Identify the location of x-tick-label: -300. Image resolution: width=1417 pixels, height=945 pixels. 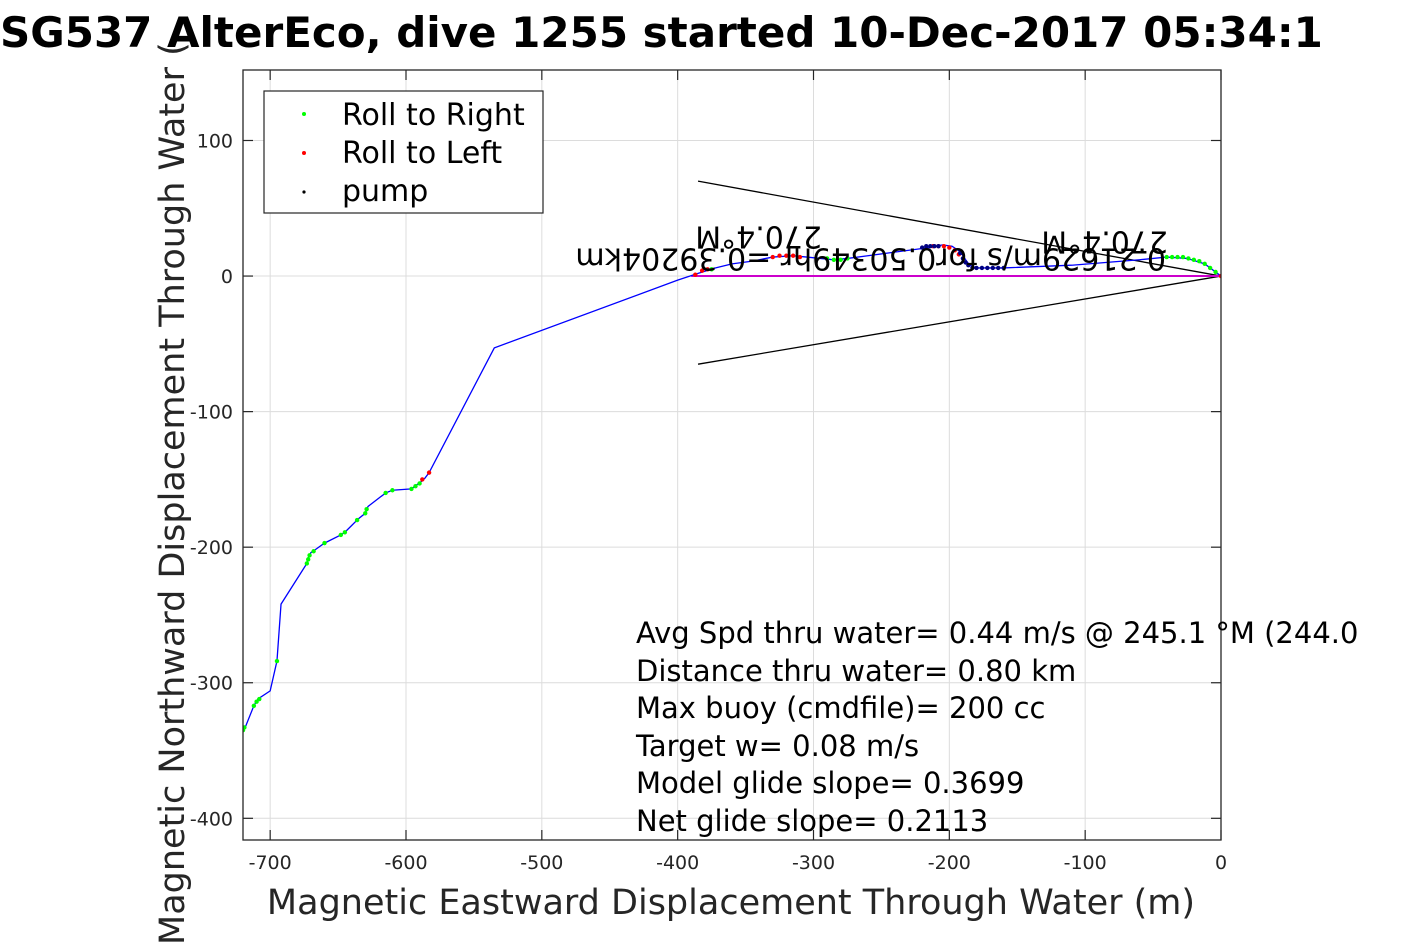
(813, 863).